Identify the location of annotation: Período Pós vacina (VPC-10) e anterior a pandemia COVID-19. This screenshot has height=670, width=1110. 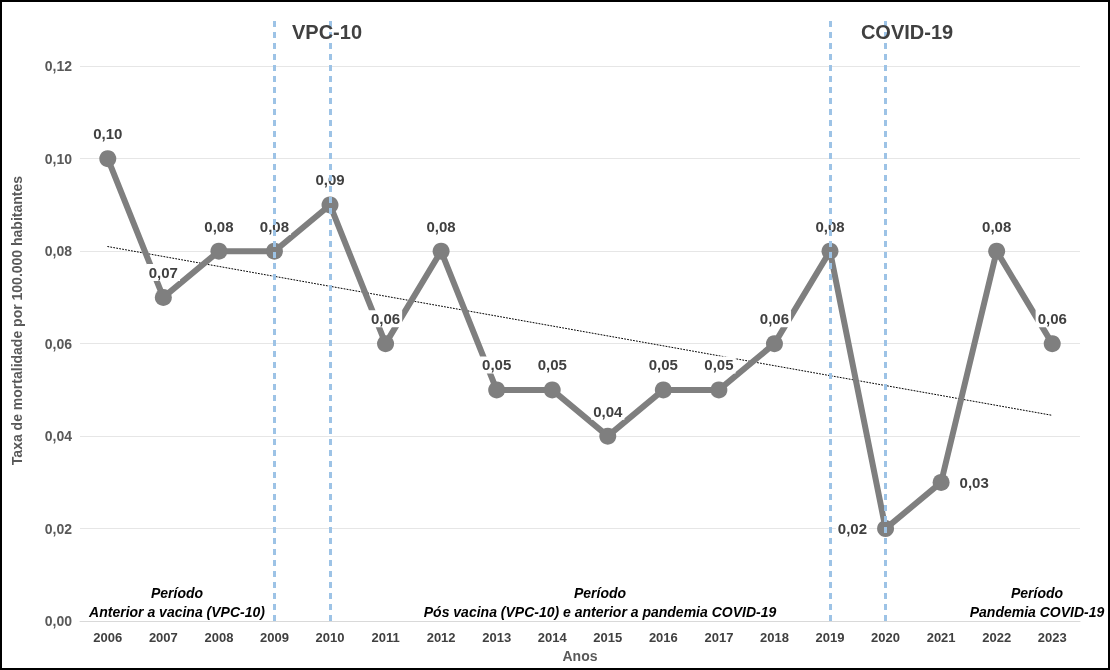
(600, 602).